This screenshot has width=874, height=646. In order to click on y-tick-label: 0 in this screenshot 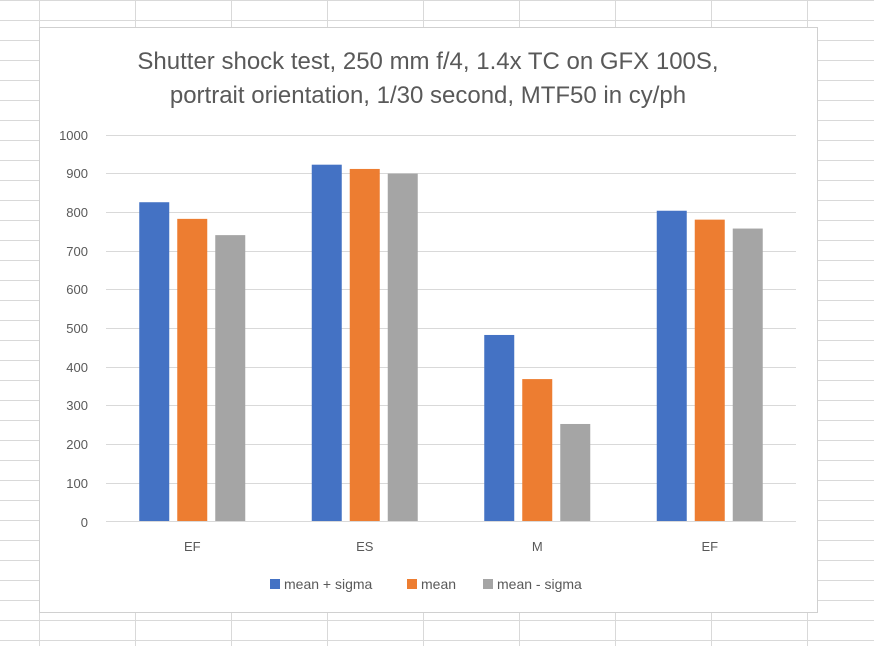, I will do `click(84, 522)`.